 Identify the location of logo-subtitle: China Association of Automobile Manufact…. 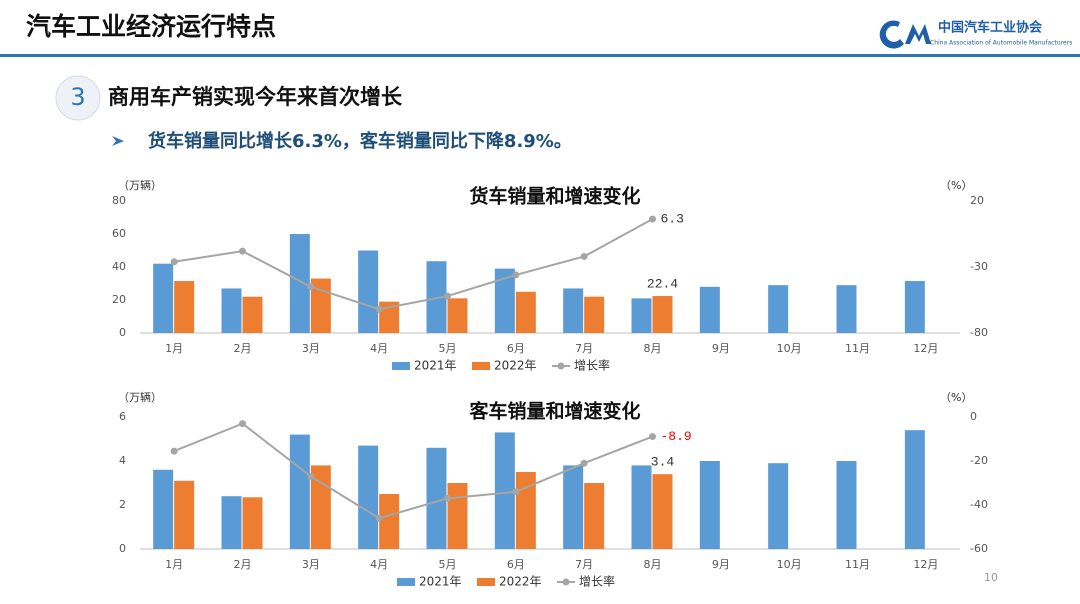
(1001, 43).